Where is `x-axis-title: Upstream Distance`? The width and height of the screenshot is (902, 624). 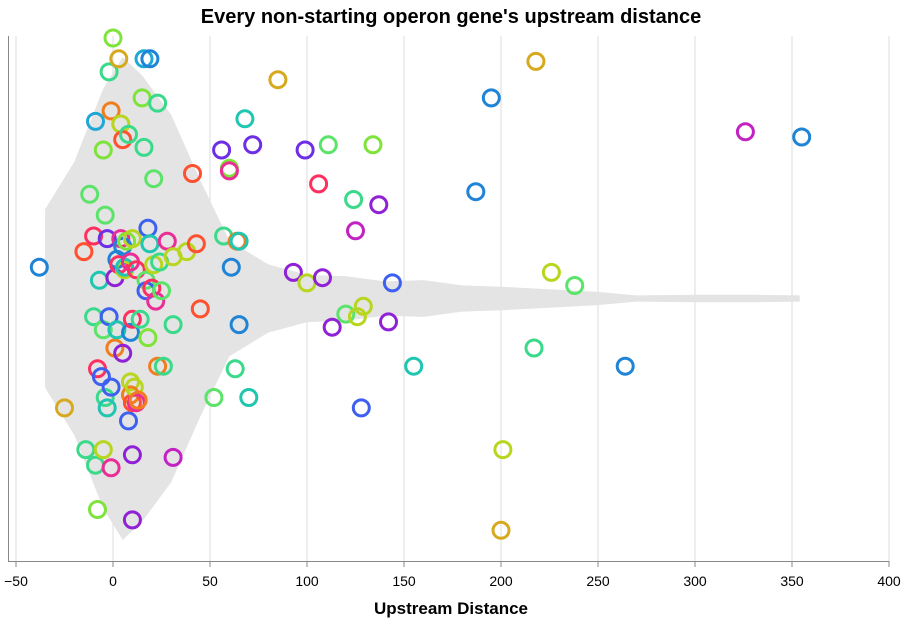
x-axis-title: Upstream Distance is located at coordinates (451, 608).